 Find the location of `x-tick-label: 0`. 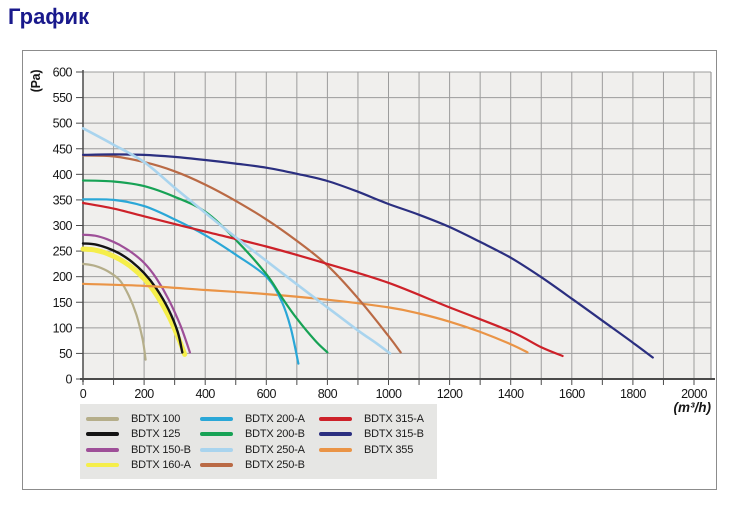

x-tick-label: 0 is located at coordinates (83, 394).